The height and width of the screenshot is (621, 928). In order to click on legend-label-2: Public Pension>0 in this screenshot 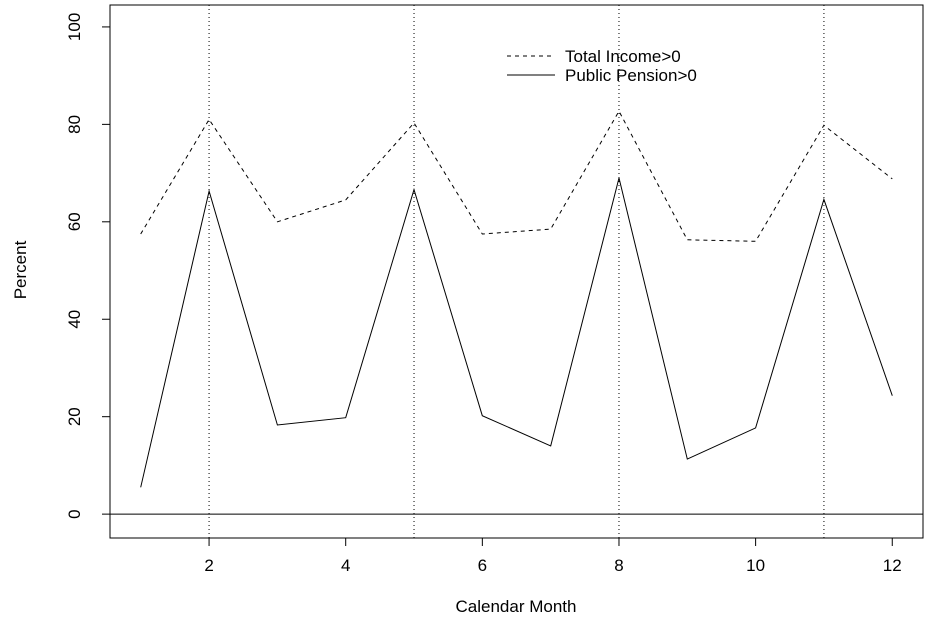, I will do `click(631, 75)`.